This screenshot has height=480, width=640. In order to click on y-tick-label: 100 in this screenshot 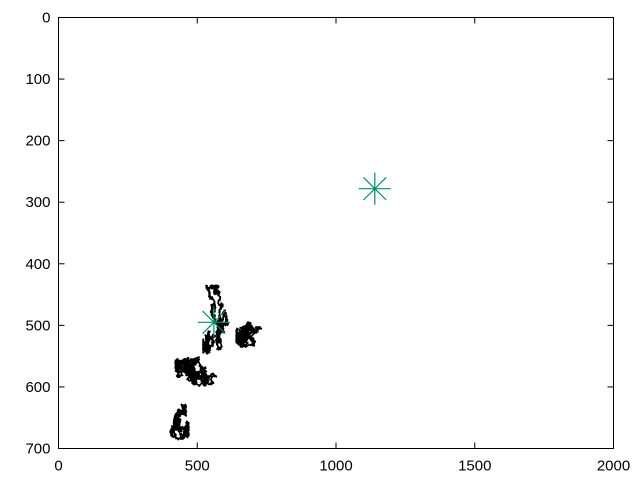, I will do `click(37, 79)`.